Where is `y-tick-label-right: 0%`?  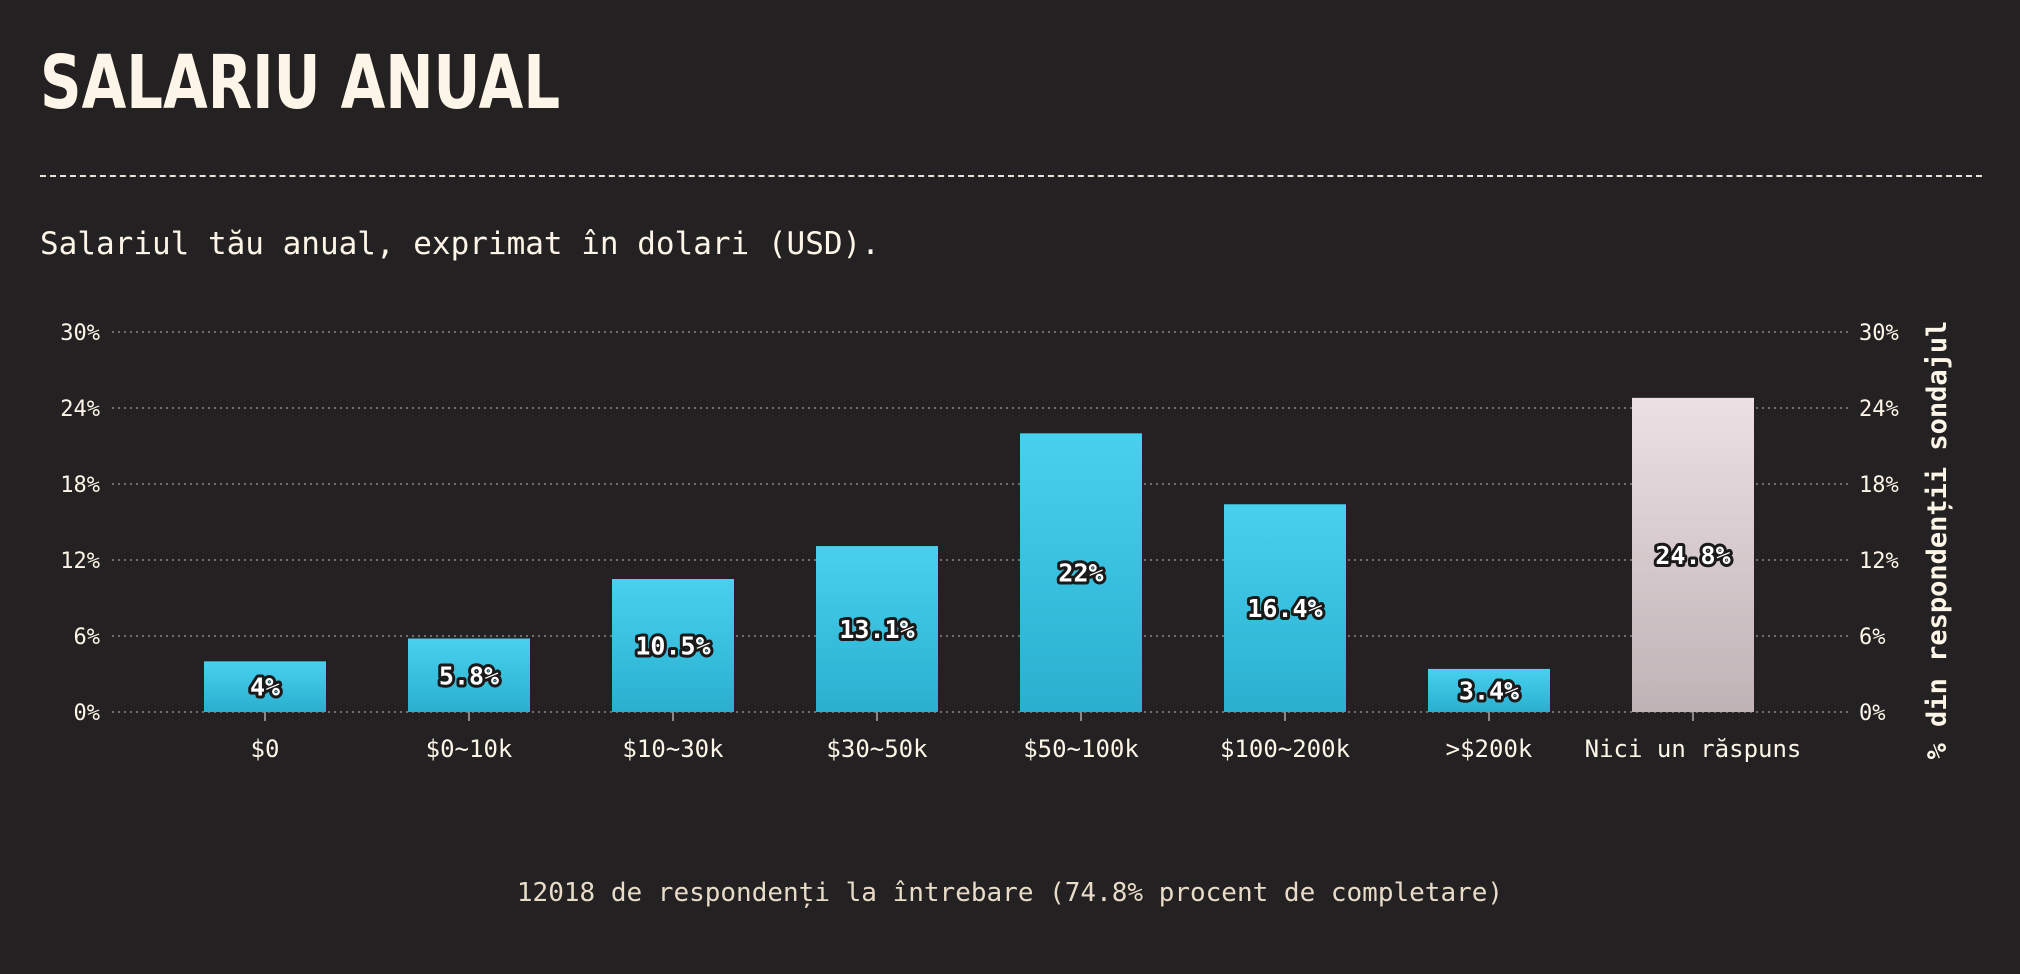 y-tick-label-right: 0% is located at coordinates (1872, 713).